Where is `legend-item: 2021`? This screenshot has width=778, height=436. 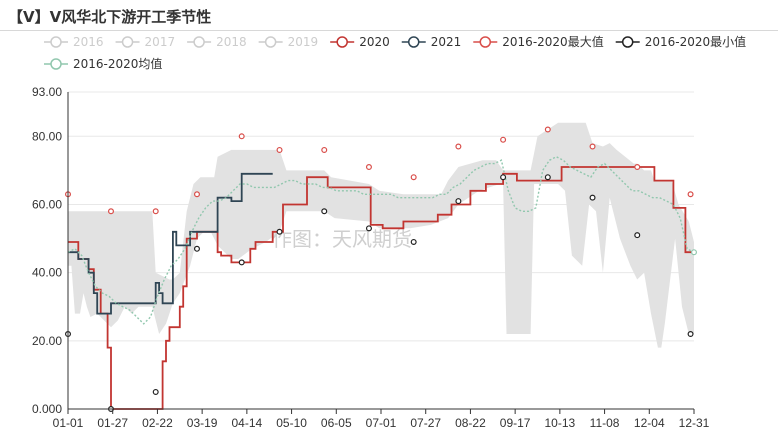
legend-item: 2021 is located at coordinates (431, 42).